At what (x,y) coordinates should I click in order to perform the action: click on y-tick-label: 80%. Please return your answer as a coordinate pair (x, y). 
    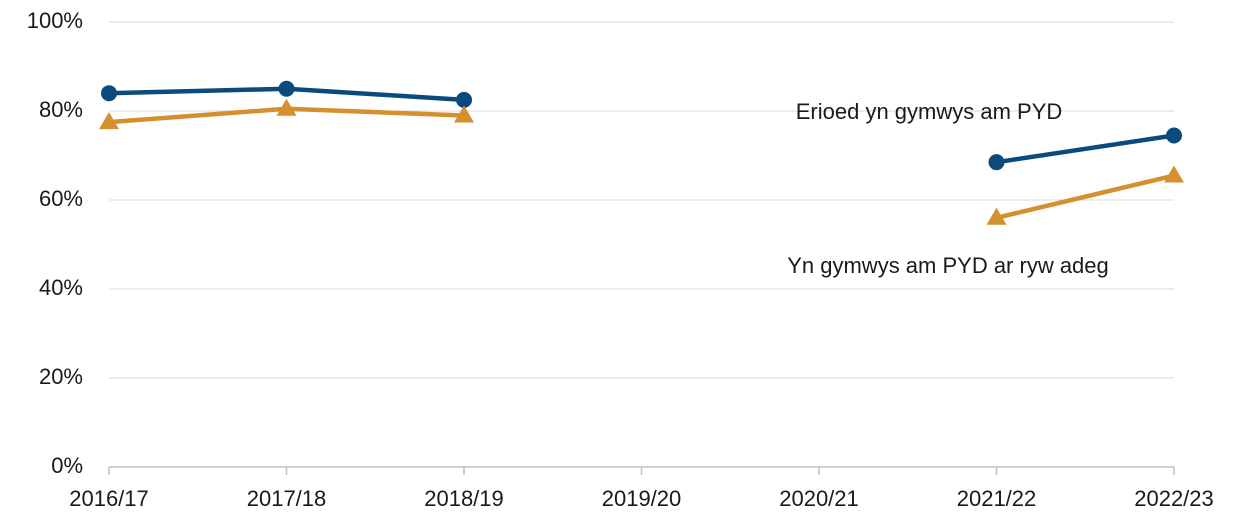
    Looking at the image, I should click on (61, 109).